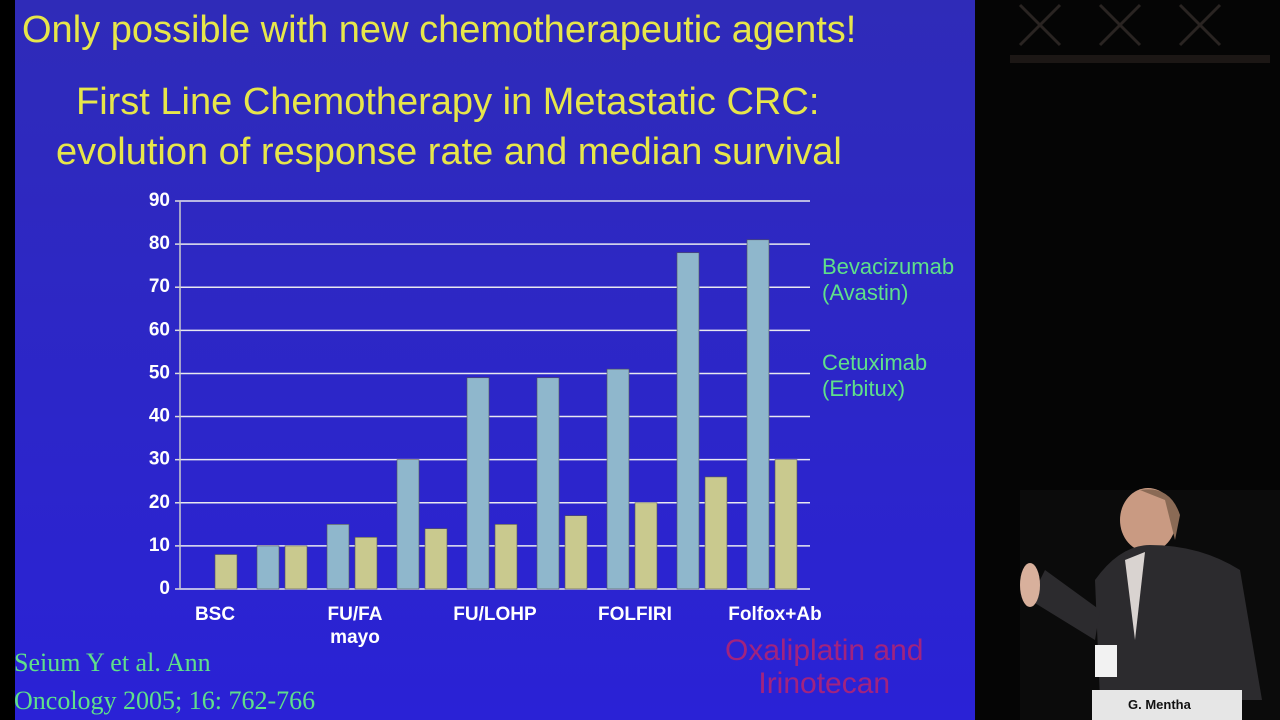  I want to click on y-tick-label: 10, so click(159, 545).